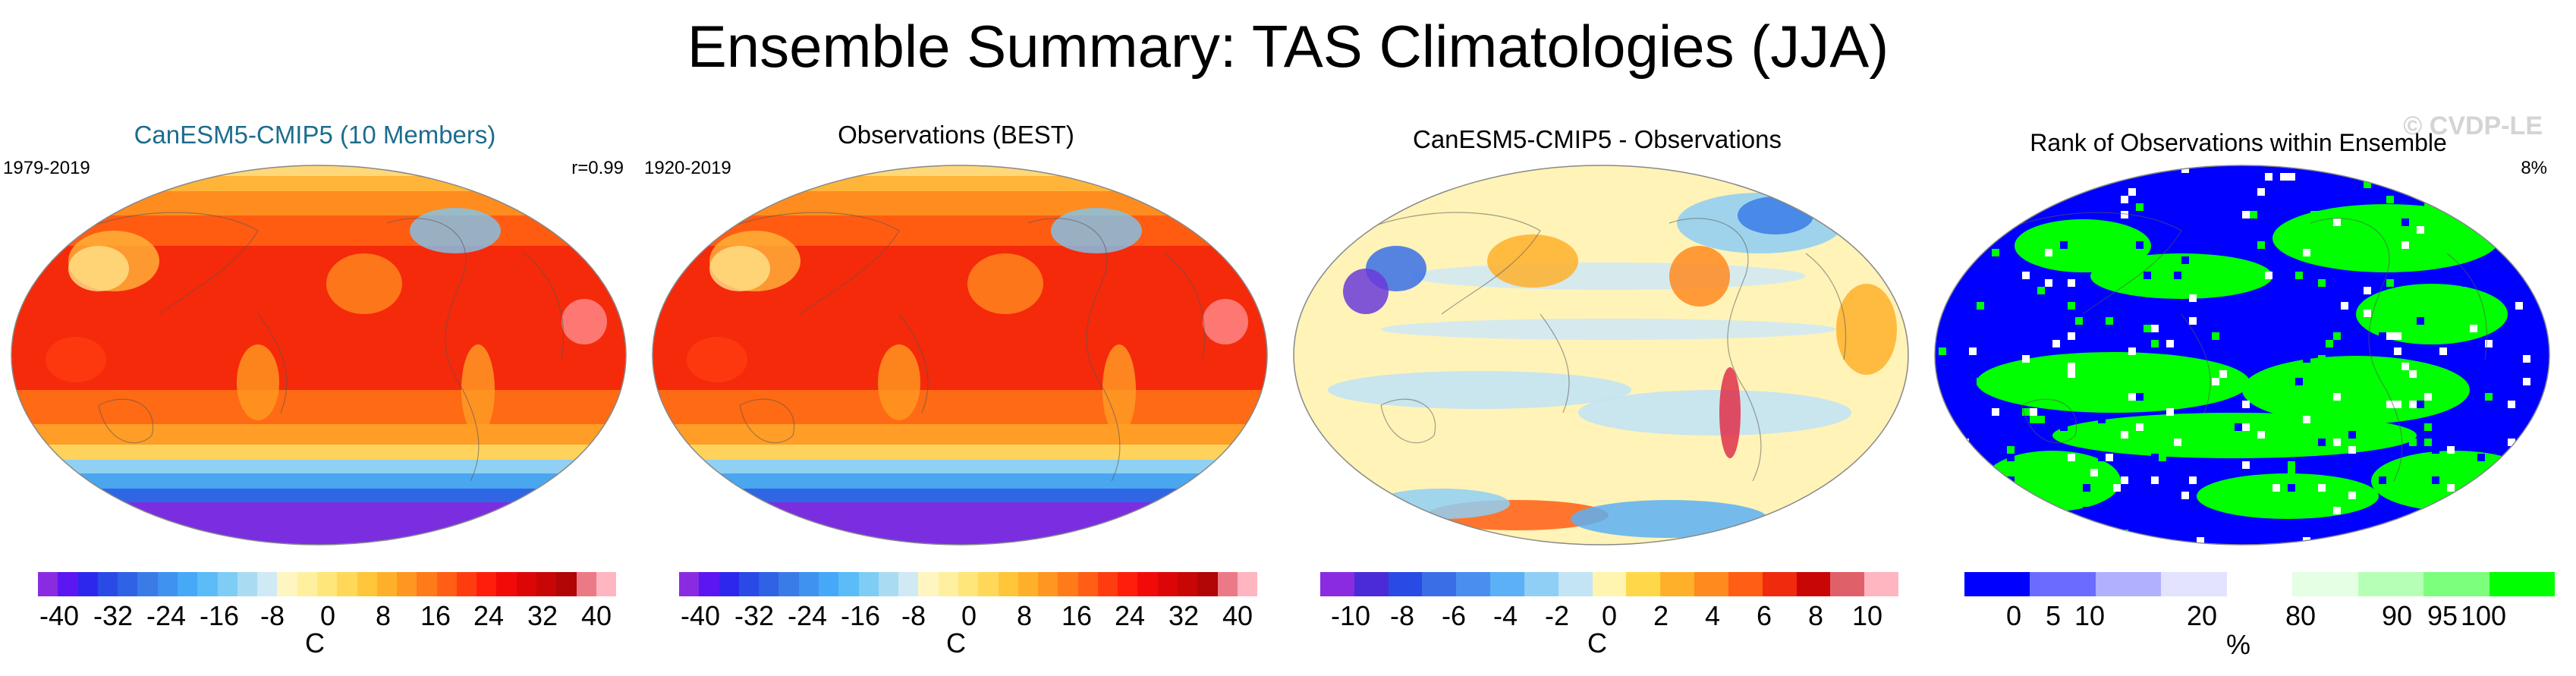 The height and width of the screenshot is (676, 2576). What do you see at coordinates (2053, 615) in the screenshot?
I see `colorbar-tick: 5` at bounding box center [2053, 615].